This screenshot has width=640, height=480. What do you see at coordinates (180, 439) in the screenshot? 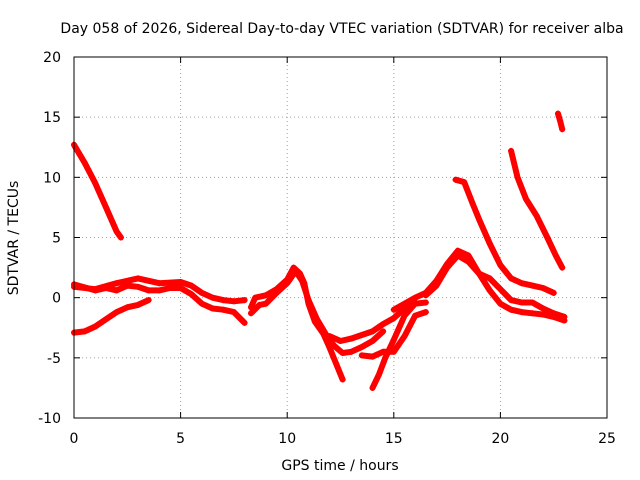
I see `x-tick-label: 5` at bounding box center [180, 439].